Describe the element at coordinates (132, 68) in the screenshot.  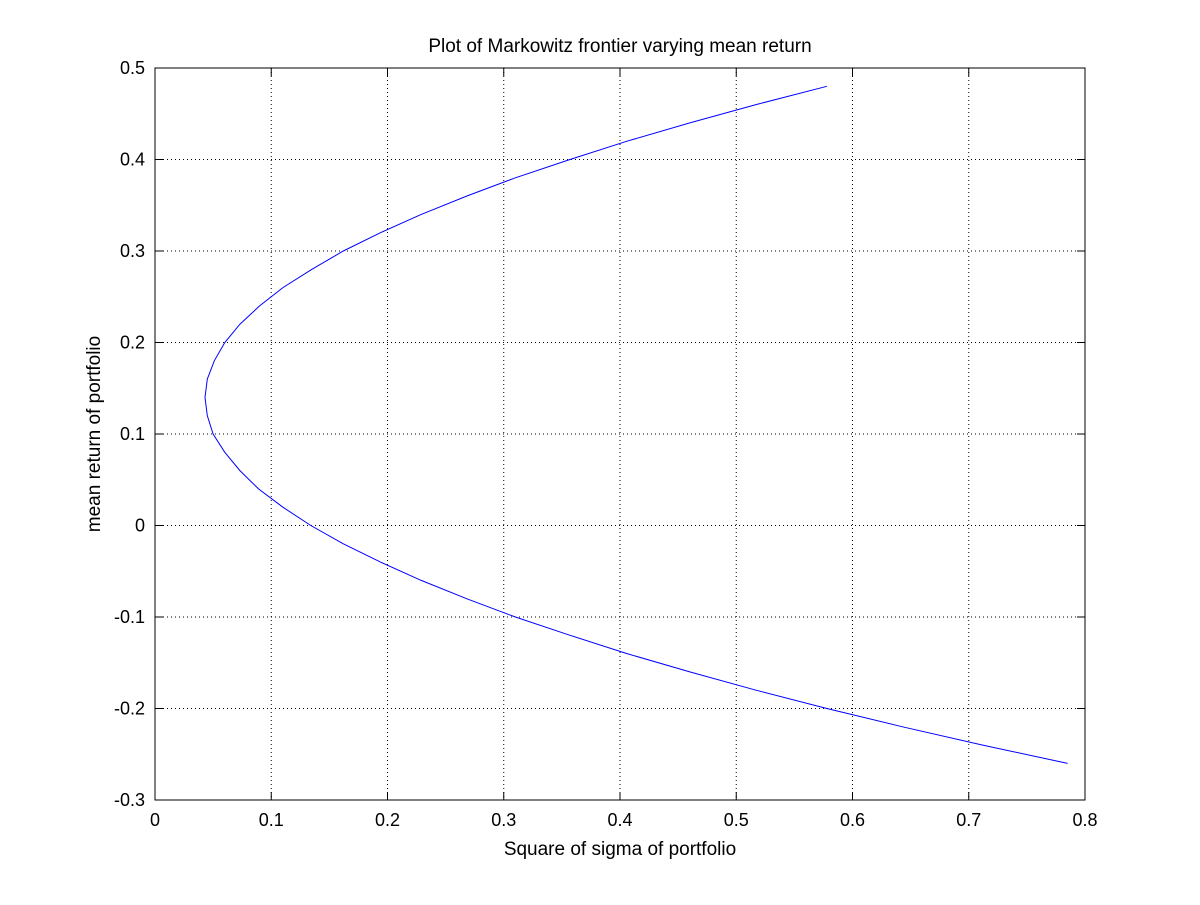
I see `y-tick-label: 0.5` at that location.